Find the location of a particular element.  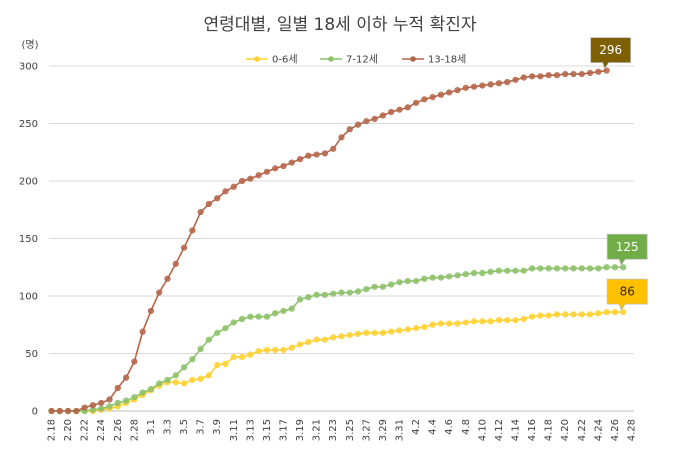

x-tick-label: 2.24 is located at coordinates (101, 430).